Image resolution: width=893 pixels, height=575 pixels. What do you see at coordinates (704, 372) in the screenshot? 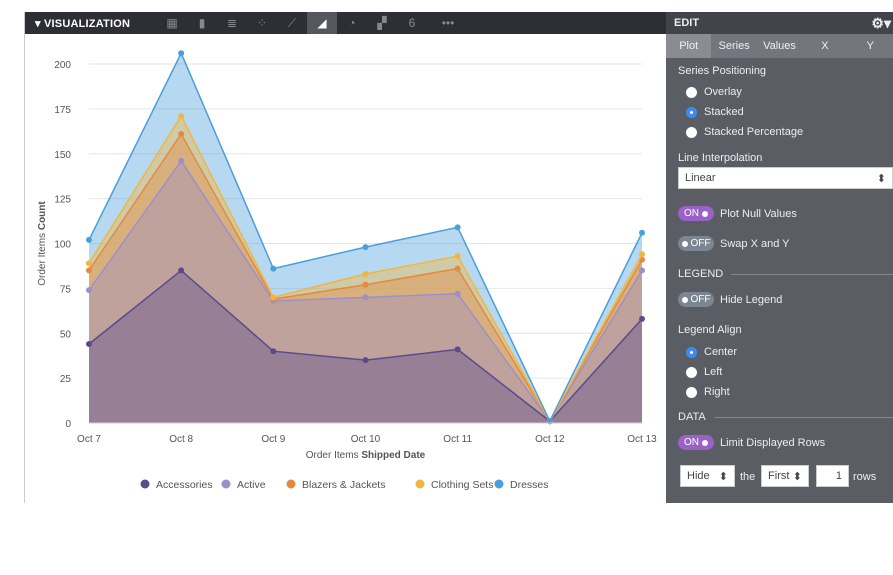
I see `radio-left: Left` at bounding box center [704, 372].